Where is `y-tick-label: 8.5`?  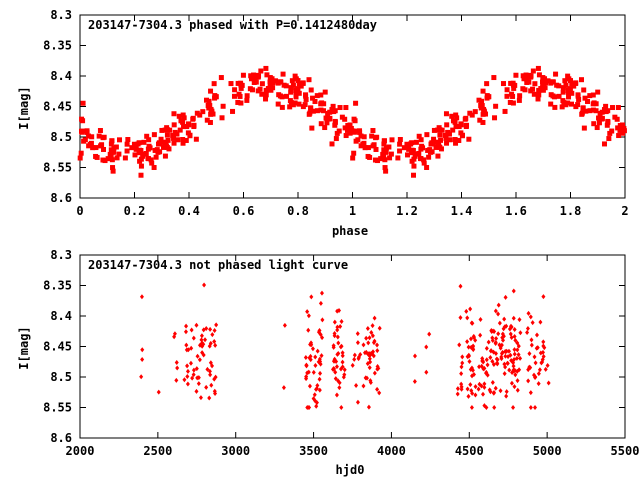 y-tick-label: 8.5 is located at coordinates (61, 377).